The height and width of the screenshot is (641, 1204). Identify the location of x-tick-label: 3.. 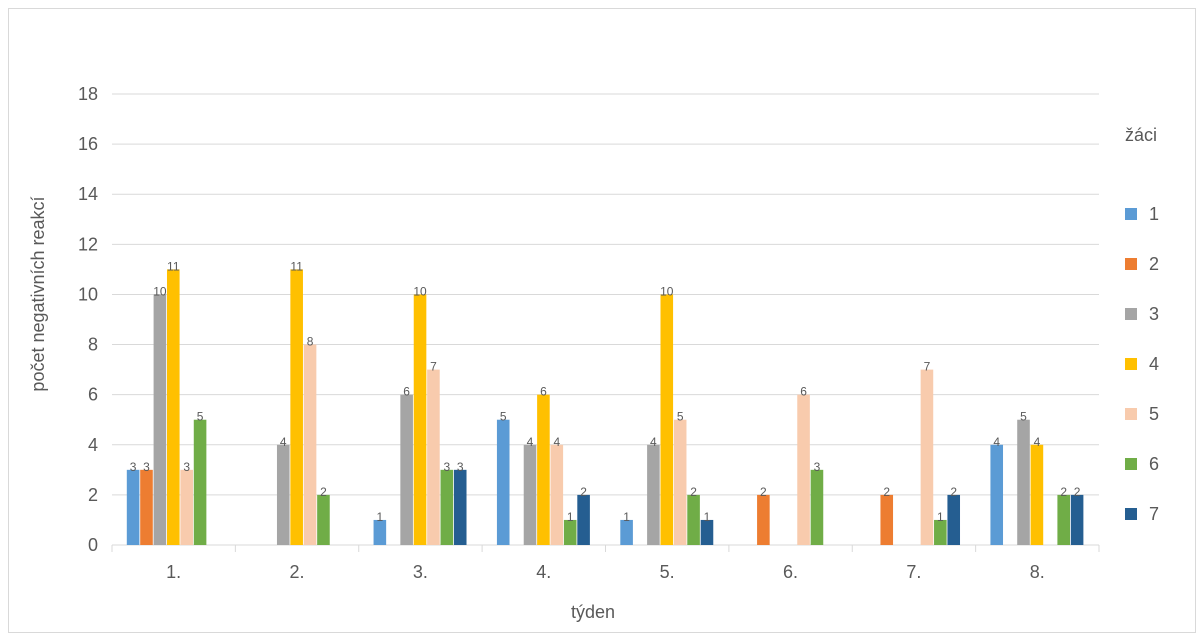
(420, 572).